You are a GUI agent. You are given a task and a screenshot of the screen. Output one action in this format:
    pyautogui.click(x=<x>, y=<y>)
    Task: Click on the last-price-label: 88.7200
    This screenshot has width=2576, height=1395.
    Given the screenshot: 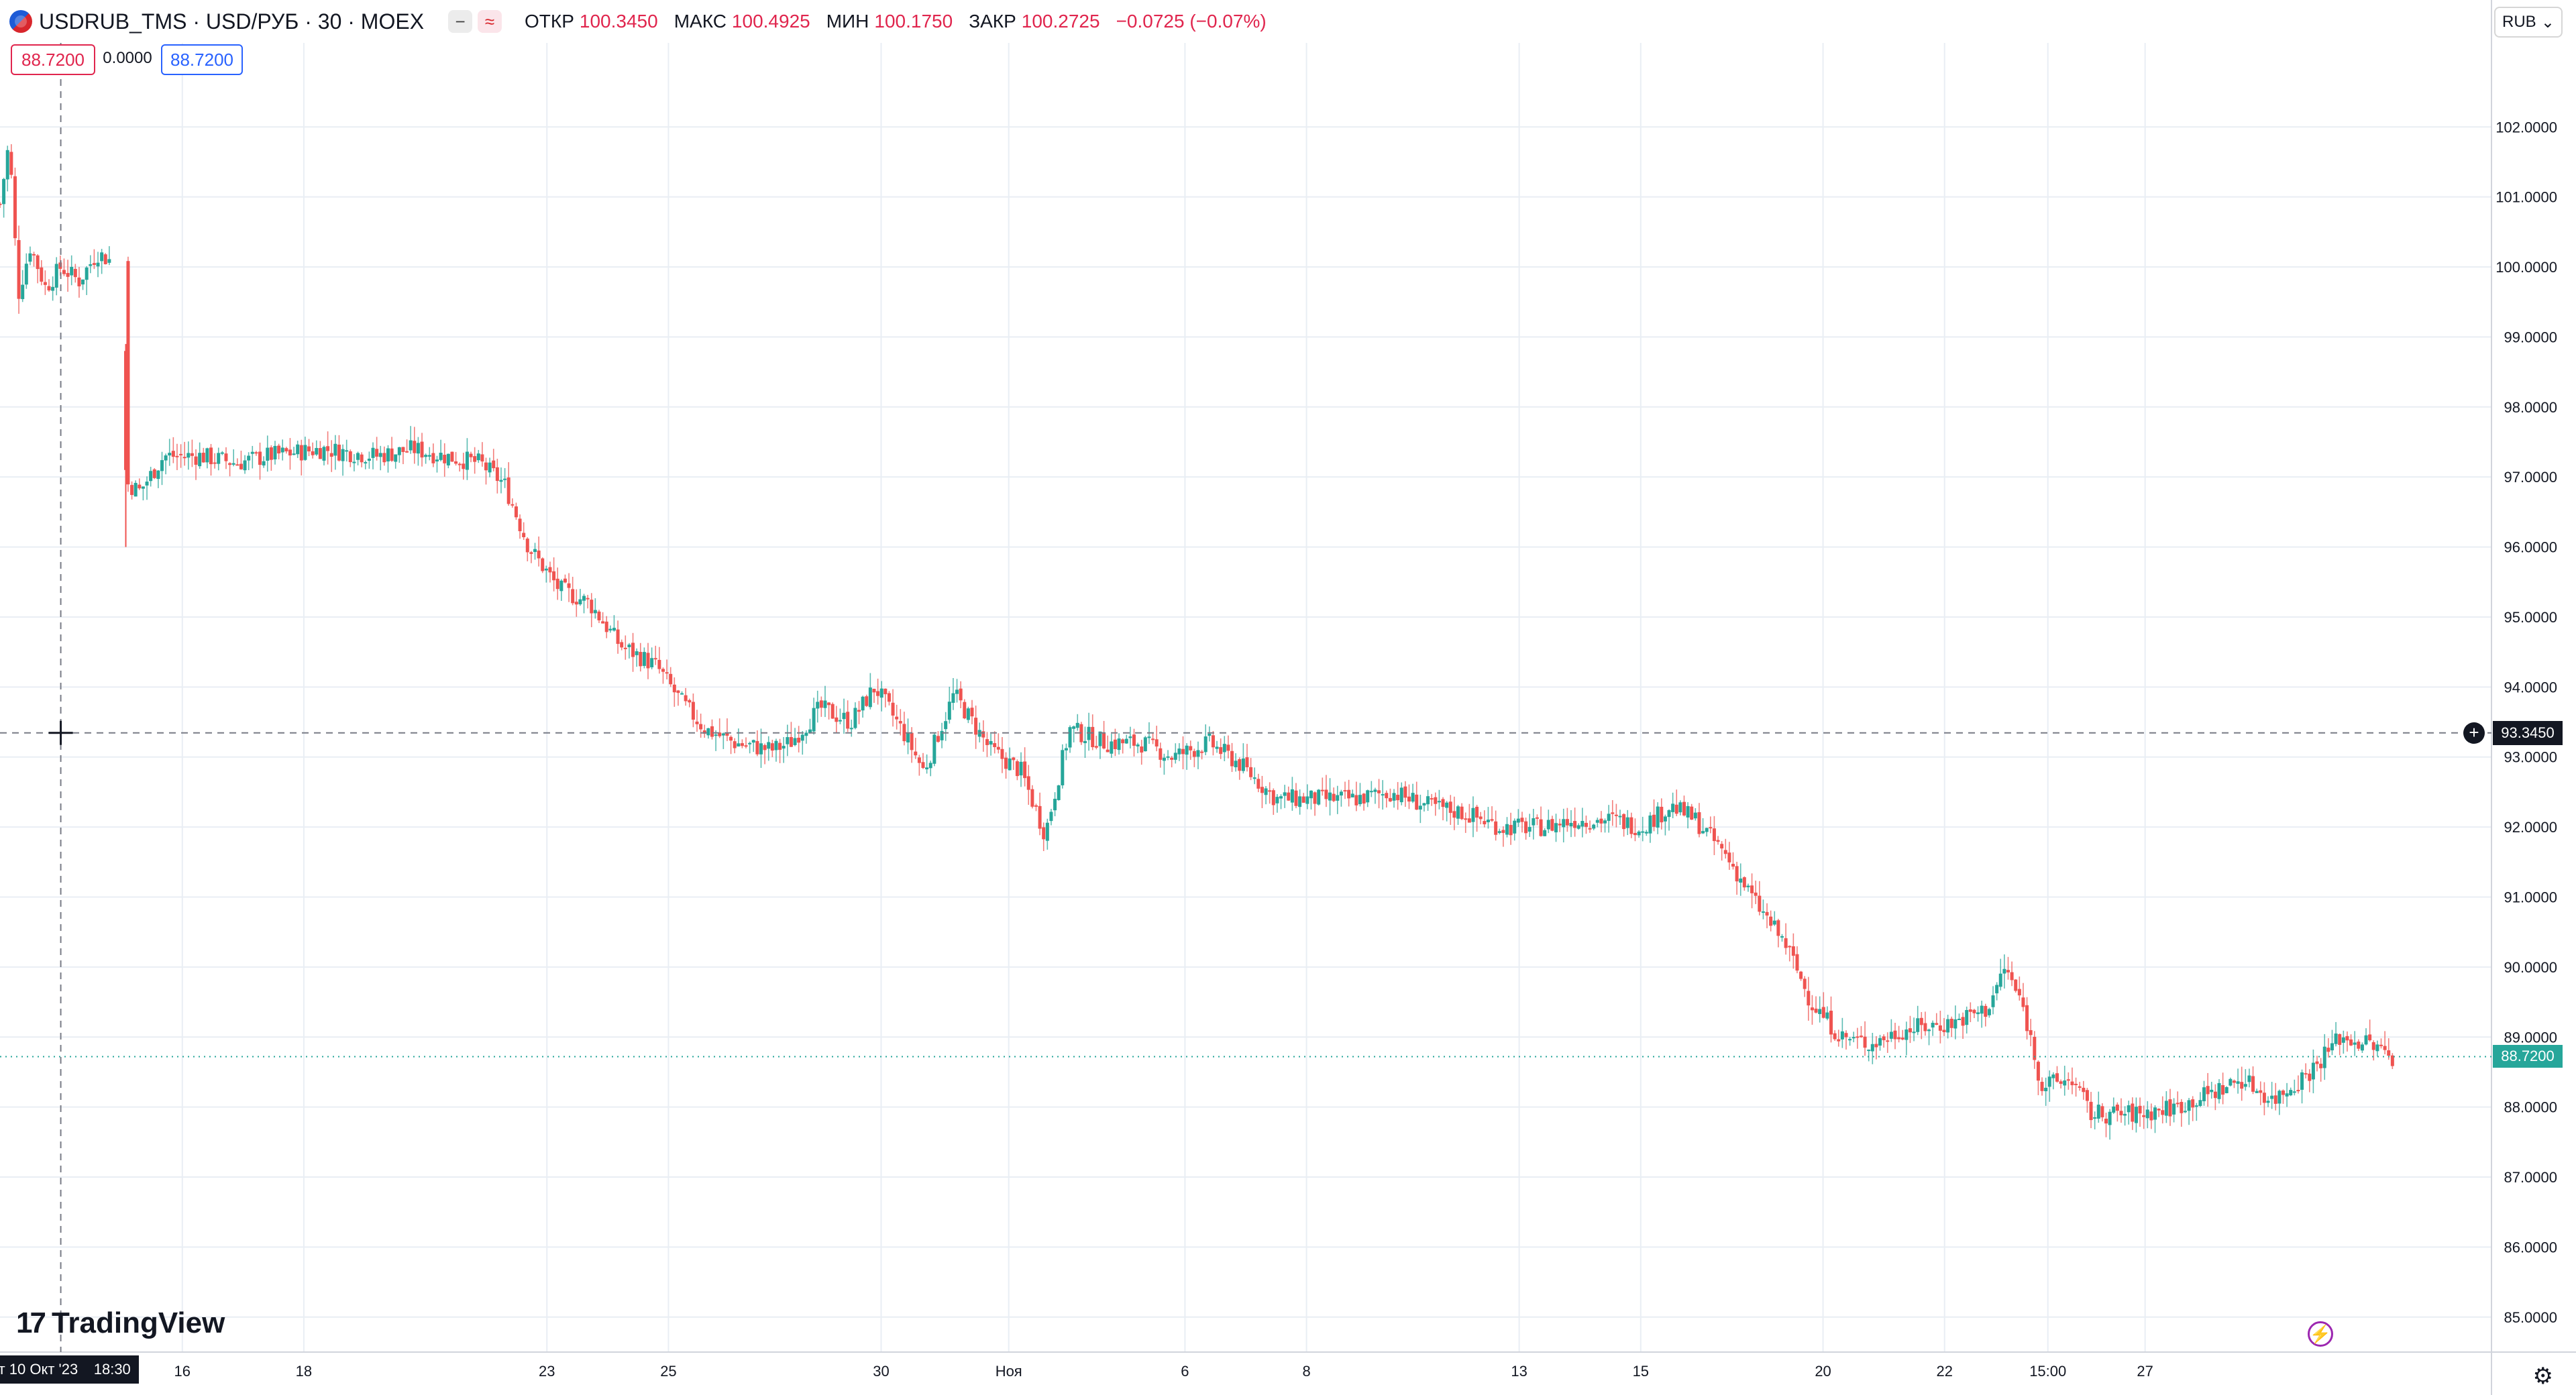 What is the action you would take?
    pyautogui.click(x=2528, y=1056)
    